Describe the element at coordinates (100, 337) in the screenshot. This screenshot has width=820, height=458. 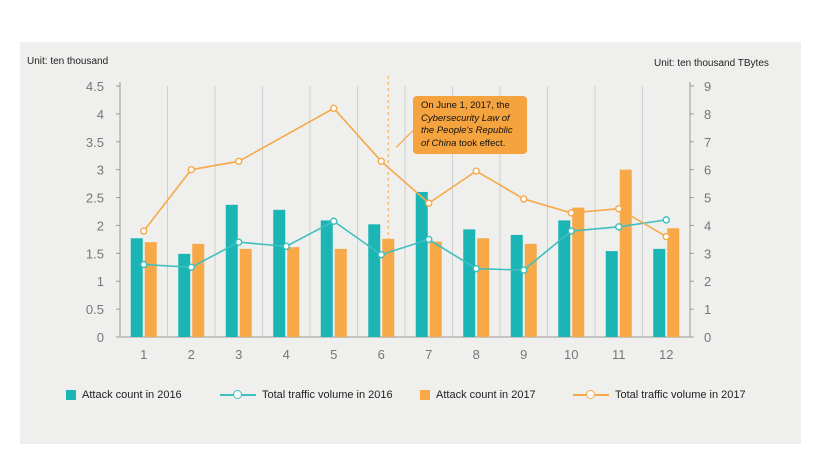
I see `left-tick-label: 0` at that location.